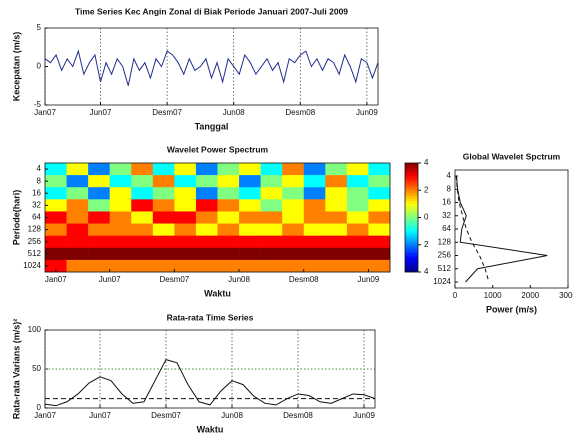 This screenshot has width=573, height=442. Describe the element at coordinates (239, 279) in the screenshot. I see `x-tick-label: Jun08` at that location.